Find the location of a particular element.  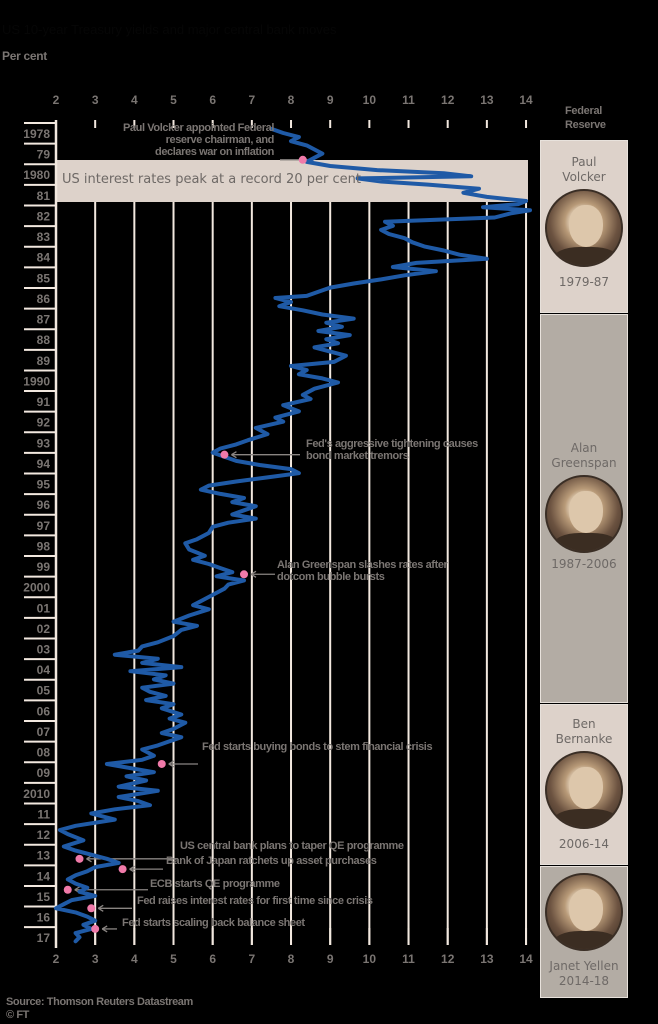

y-tick-label: 95 is located at coordinates (44, 485).